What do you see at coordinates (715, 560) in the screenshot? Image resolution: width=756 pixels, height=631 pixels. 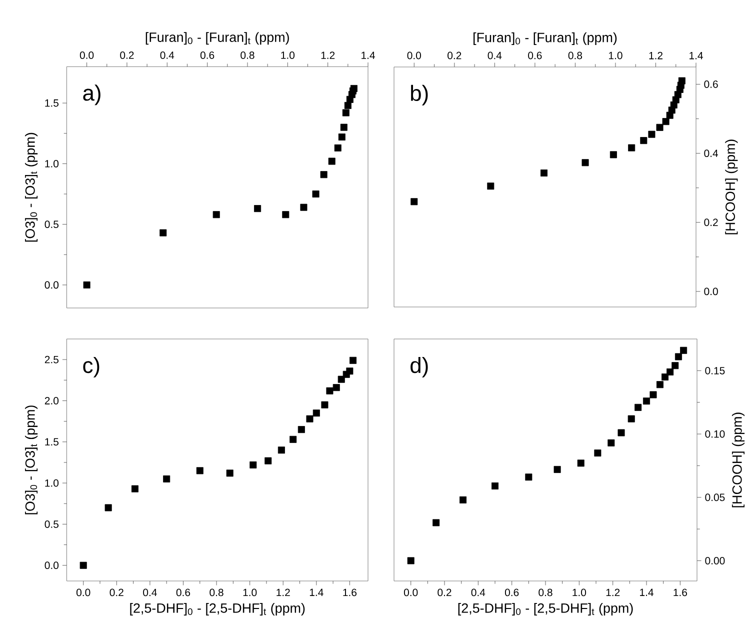 I see `y2-tick-label: 0.00` at bounding box center [715, 560].